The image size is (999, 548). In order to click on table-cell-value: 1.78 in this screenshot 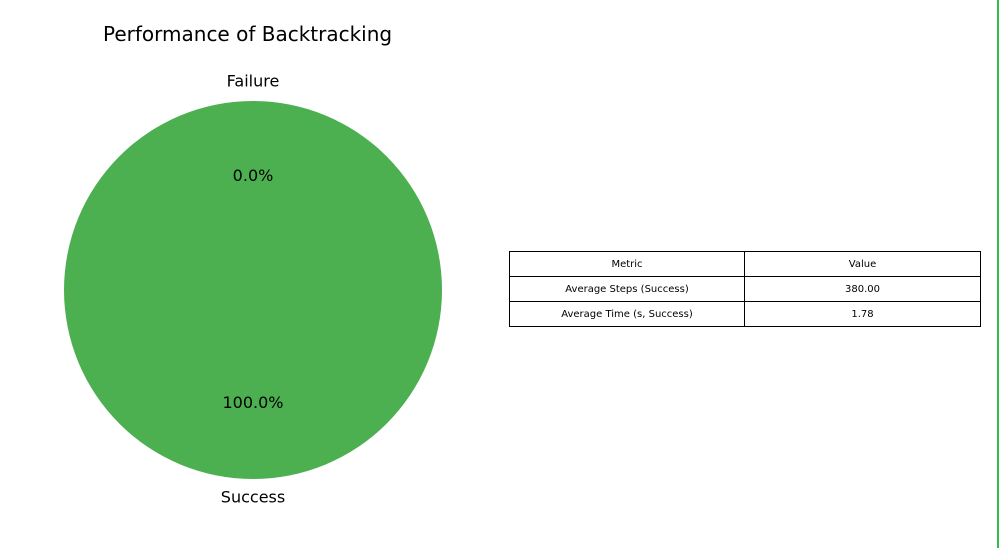, I will do `click(862, 314)`.